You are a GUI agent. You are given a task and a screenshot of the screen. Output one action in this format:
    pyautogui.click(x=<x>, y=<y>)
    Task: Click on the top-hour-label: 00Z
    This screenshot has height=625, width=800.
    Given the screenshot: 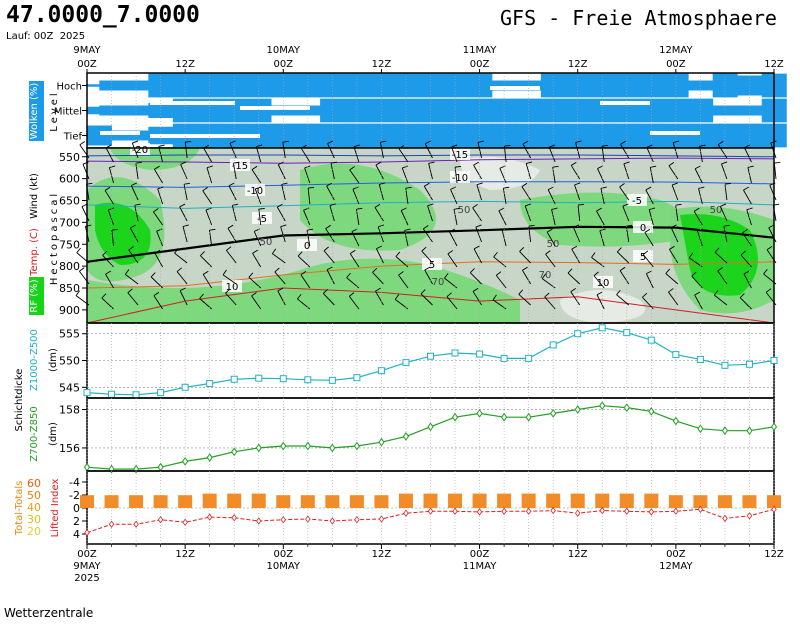 What is the action you would take?
    pyautogui.click(x=87, y=64)
    